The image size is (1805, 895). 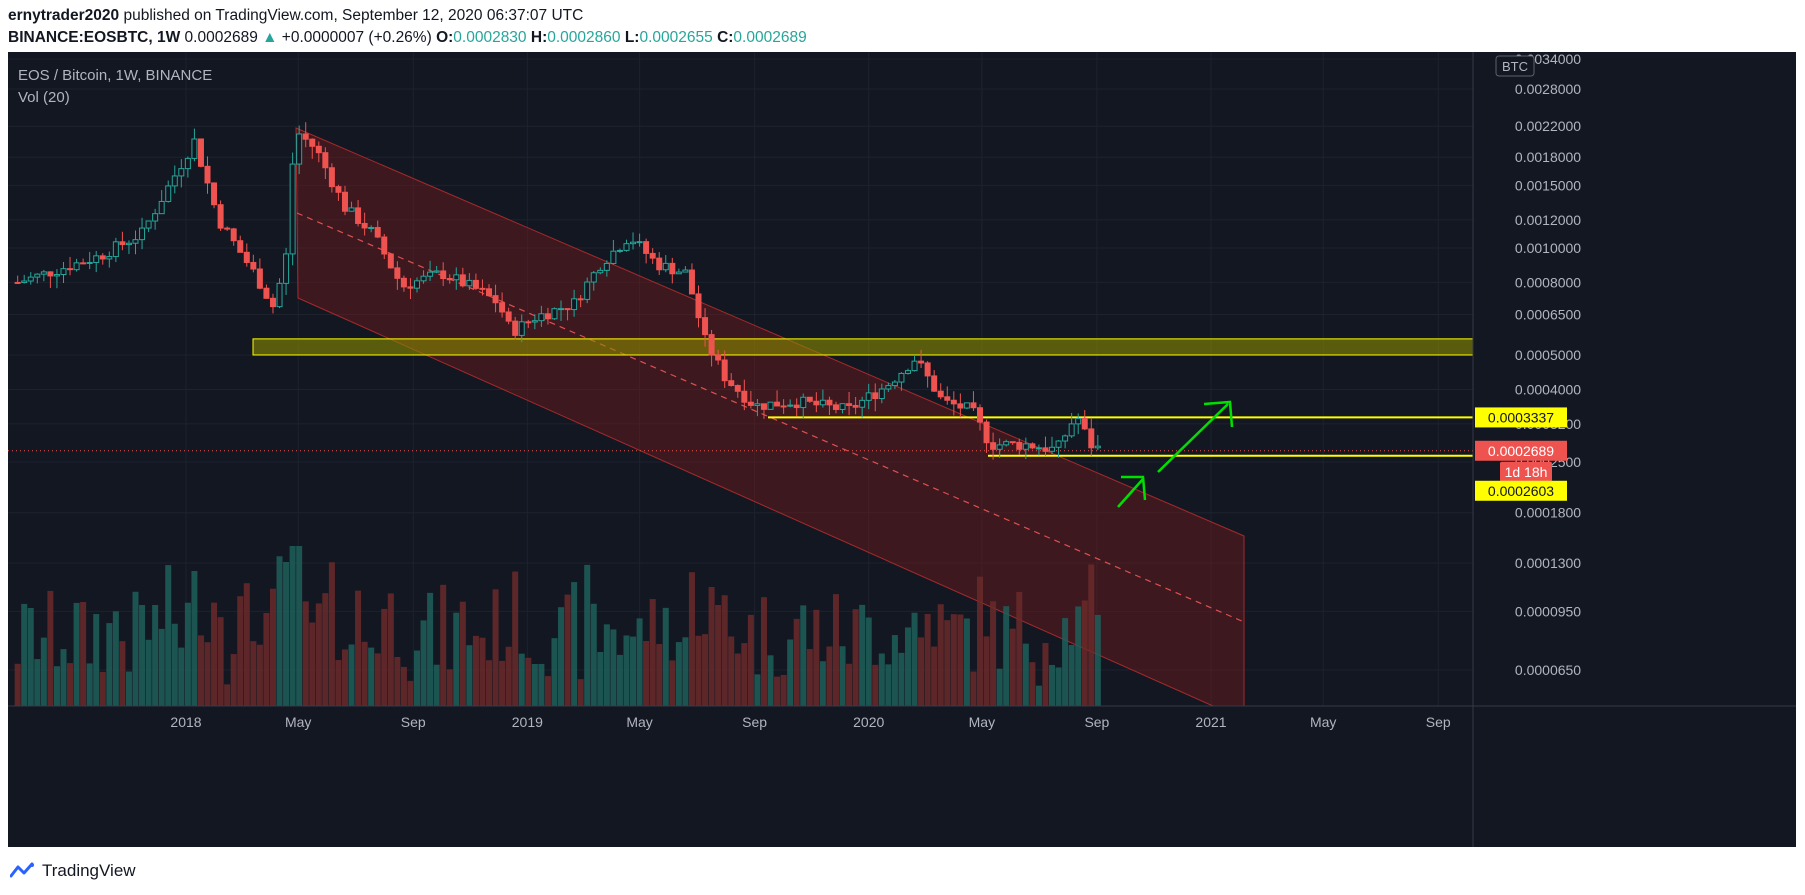 What do you see at coordinates (1521, 417) in the screenshot?
I see `upper-level-label-box` at bounding box center [1521, 417].